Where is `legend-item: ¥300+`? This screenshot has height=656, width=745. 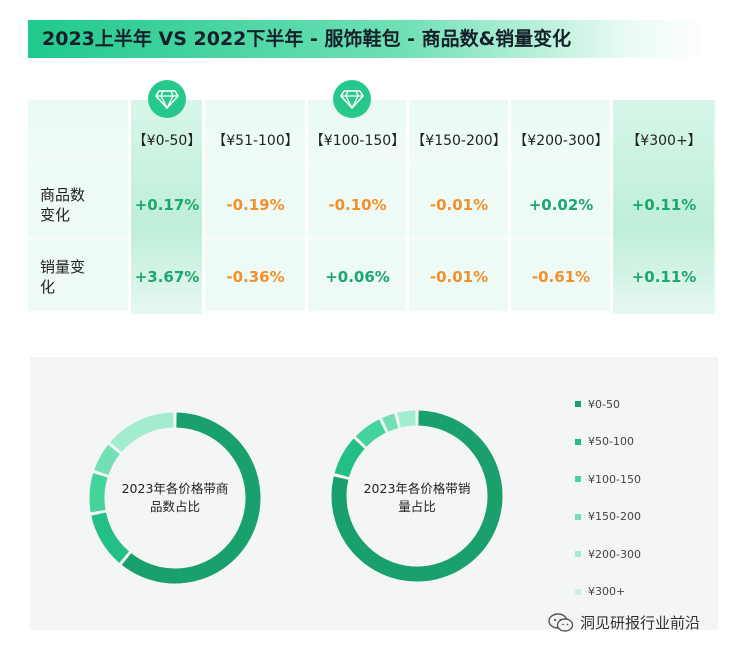
legend-item: ¥300+ is located at coordinates (600, 592).